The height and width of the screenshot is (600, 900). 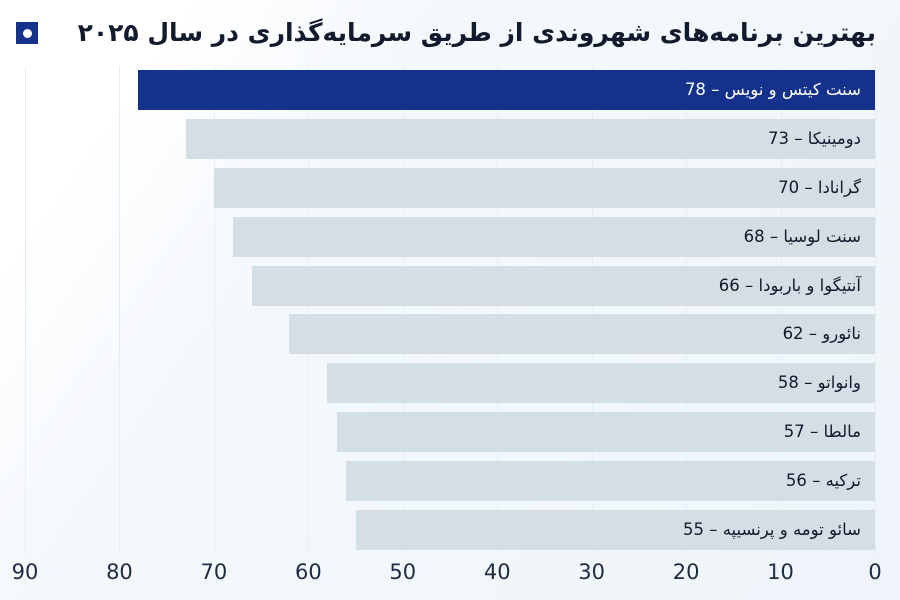 I want to click on chart-bar-row: نائورو – 62, so click(x=450, y=334).